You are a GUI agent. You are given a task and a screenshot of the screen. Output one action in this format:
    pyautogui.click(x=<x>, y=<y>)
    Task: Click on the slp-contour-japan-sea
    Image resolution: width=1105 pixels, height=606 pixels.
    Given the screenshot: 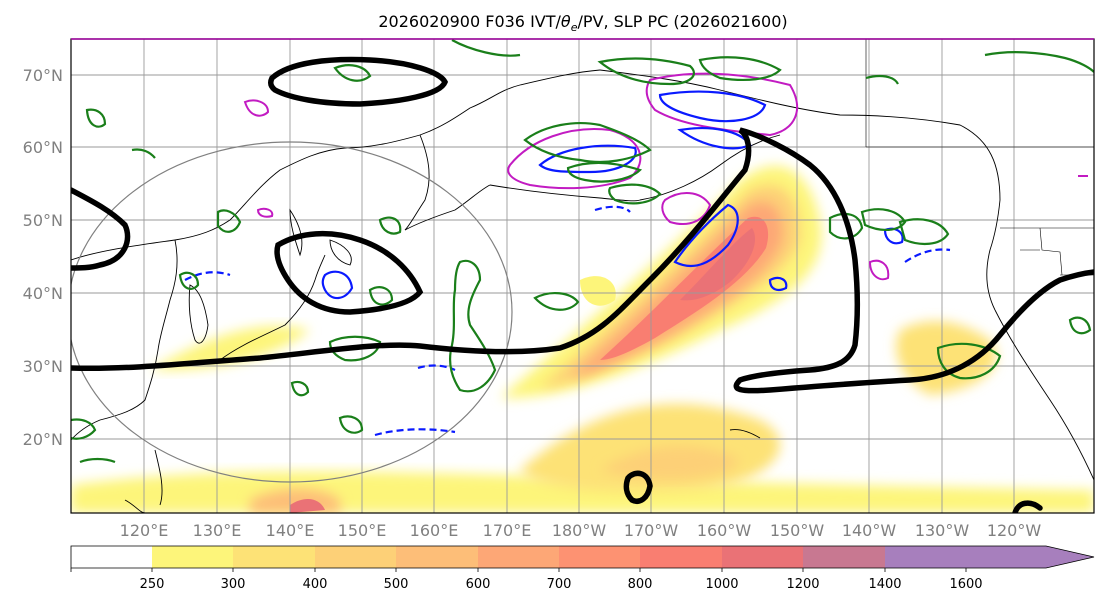 What is the action you would take?
    pyautogui.click(x=349, y=272)
    